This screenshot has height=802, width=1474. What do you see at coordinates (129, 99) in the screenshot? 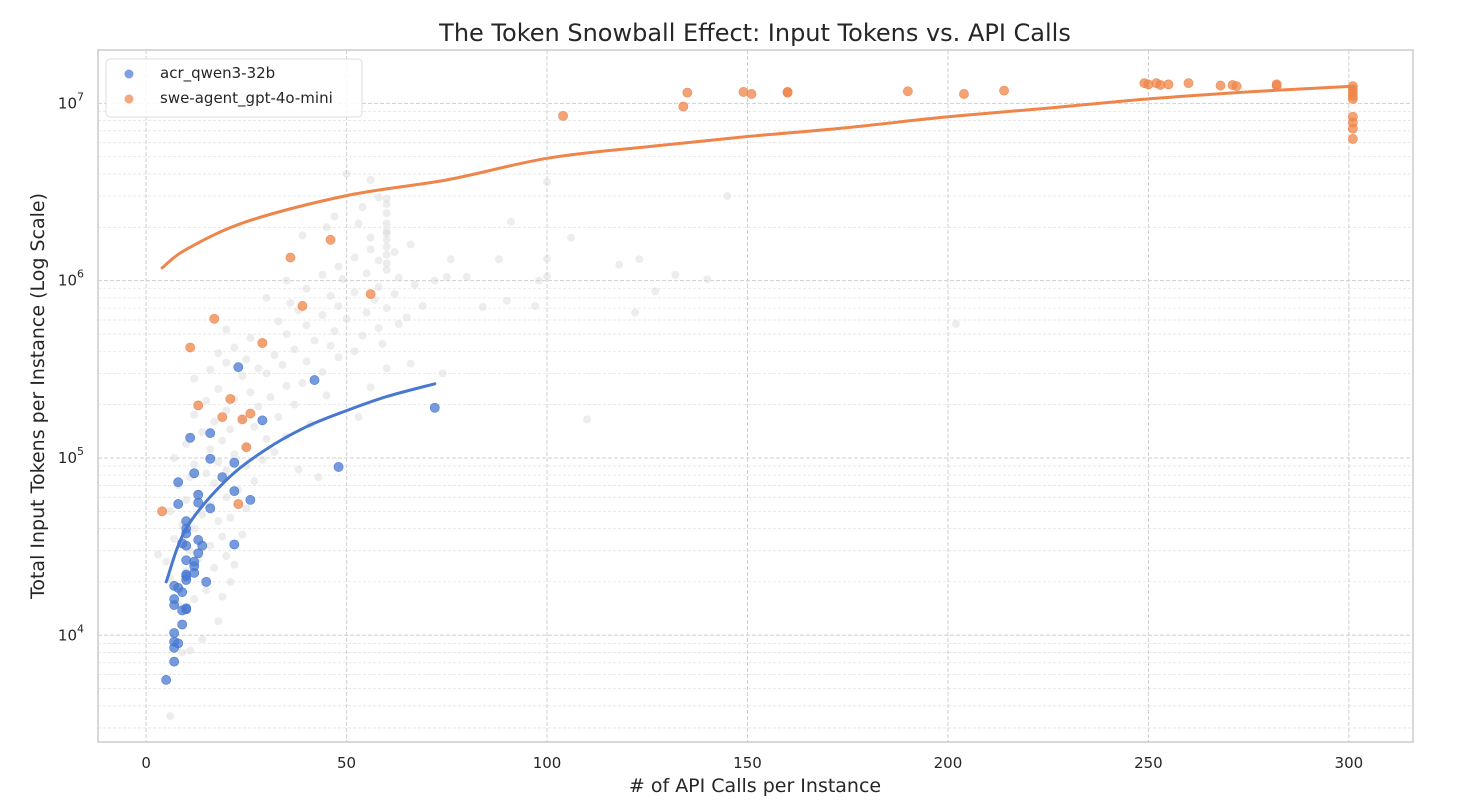
I see `legend-marker-swe-agent` at bounding box center [129, 99].